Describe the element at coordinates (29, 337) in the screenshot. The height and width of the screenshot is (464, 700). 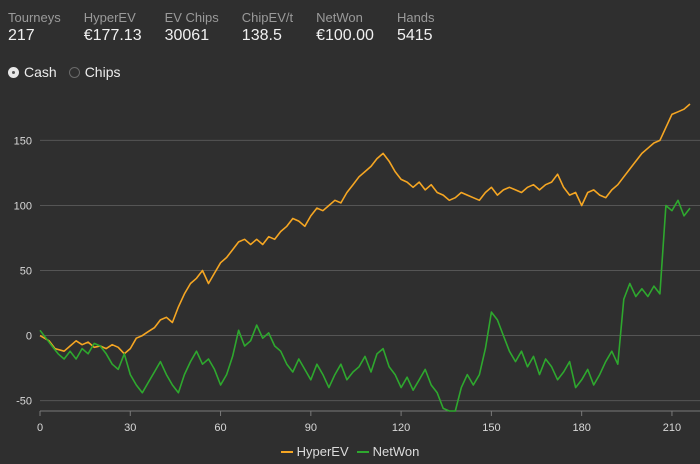
I see `y-tick-label: 0` at that location.